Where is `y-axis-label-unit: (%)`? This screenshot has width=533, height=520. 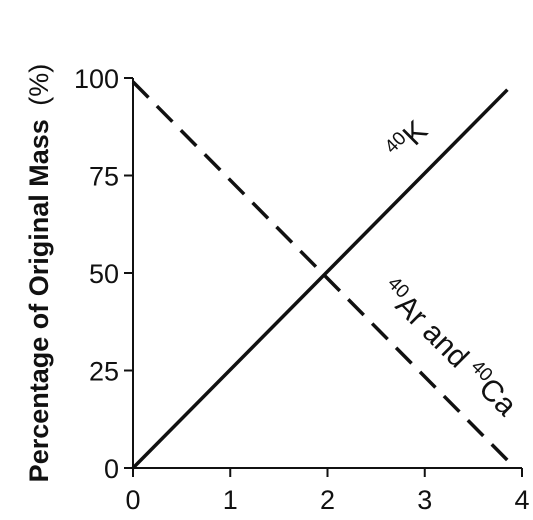
y-axis-label-unit: (%) is located at coordinates (39, 85).